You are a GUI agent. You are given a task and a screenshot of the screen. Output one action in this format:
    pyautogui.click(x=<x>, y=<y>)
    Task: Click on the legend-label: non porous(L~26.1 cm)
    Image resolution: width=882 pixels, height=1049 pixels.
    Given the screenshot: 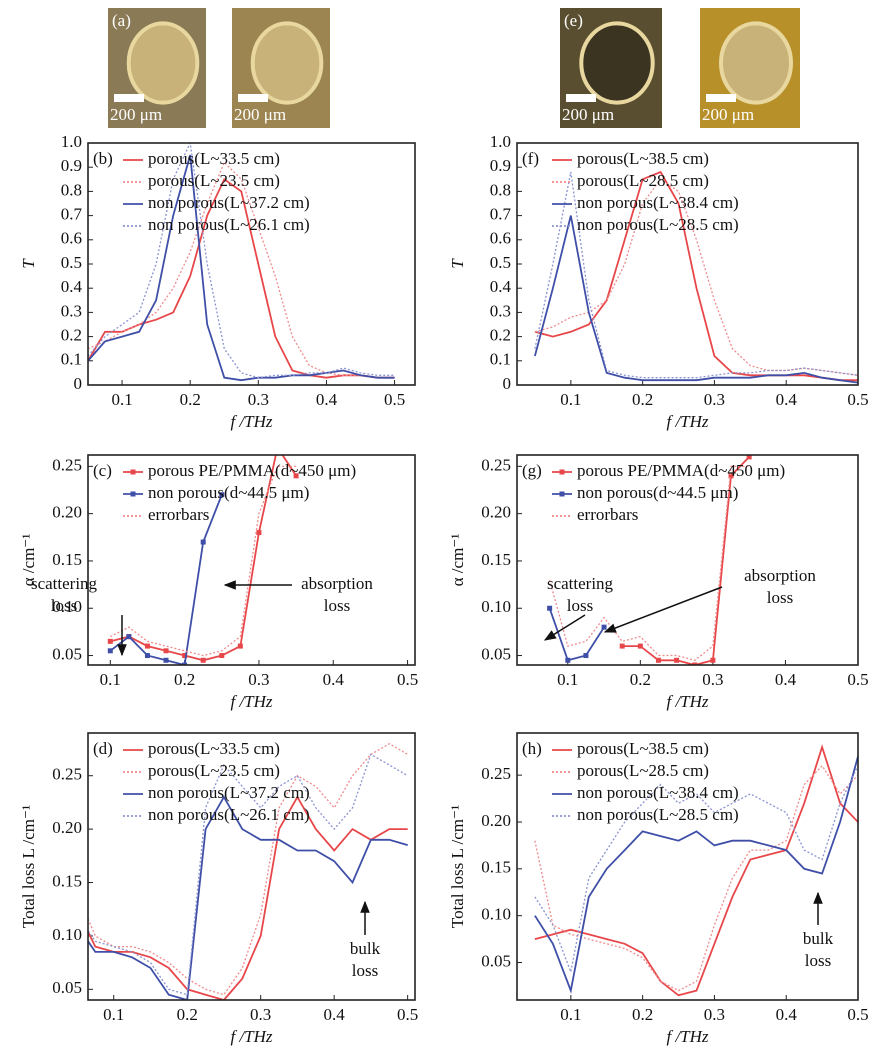 What is the action you would take?
    pyautogui.click(x=229, y=814)
    